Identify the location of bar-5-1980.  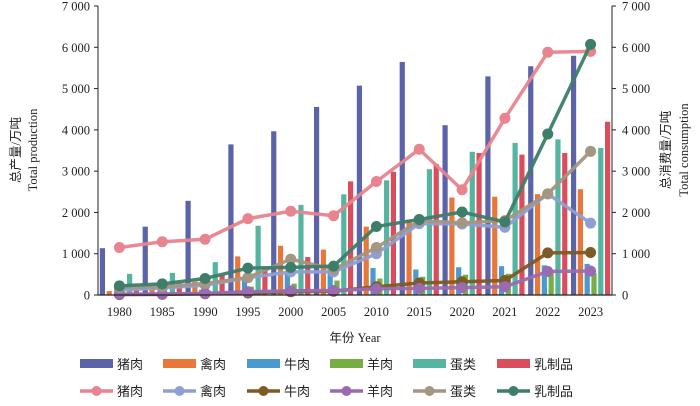
(136, 292).